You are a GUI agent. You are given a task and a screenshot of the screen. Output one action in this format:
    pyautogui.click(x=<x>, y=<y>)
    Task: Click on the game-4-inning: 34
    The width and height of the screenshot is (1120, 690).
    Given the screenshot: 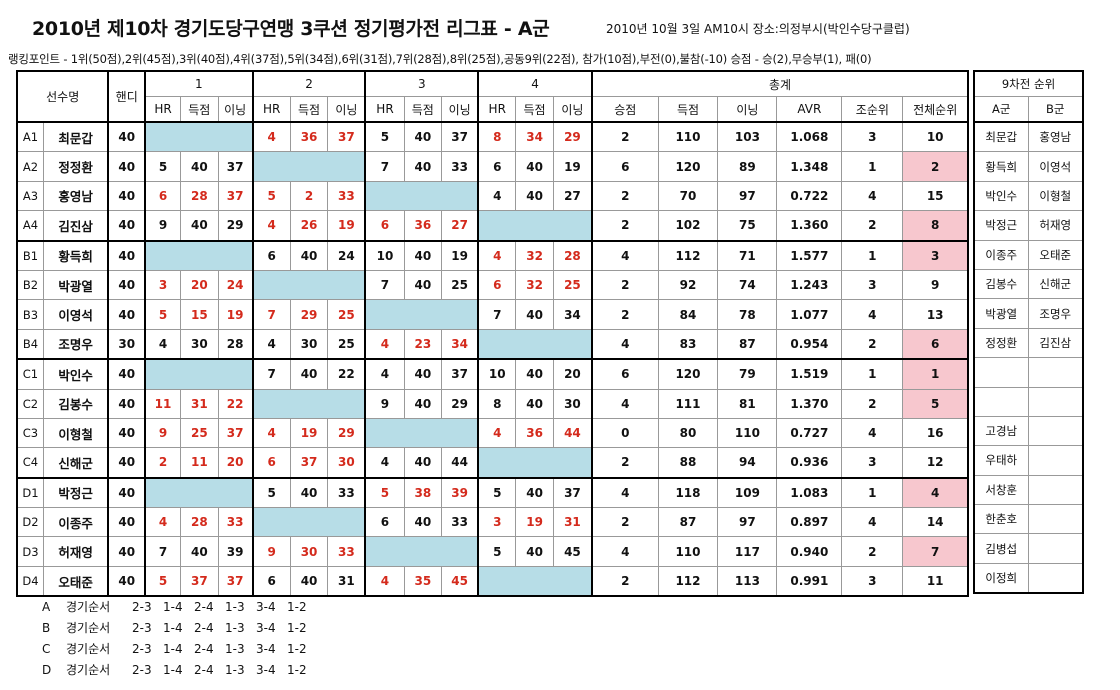 What is the action you would take?
    pyautogui.click(x=572, y=314)
    